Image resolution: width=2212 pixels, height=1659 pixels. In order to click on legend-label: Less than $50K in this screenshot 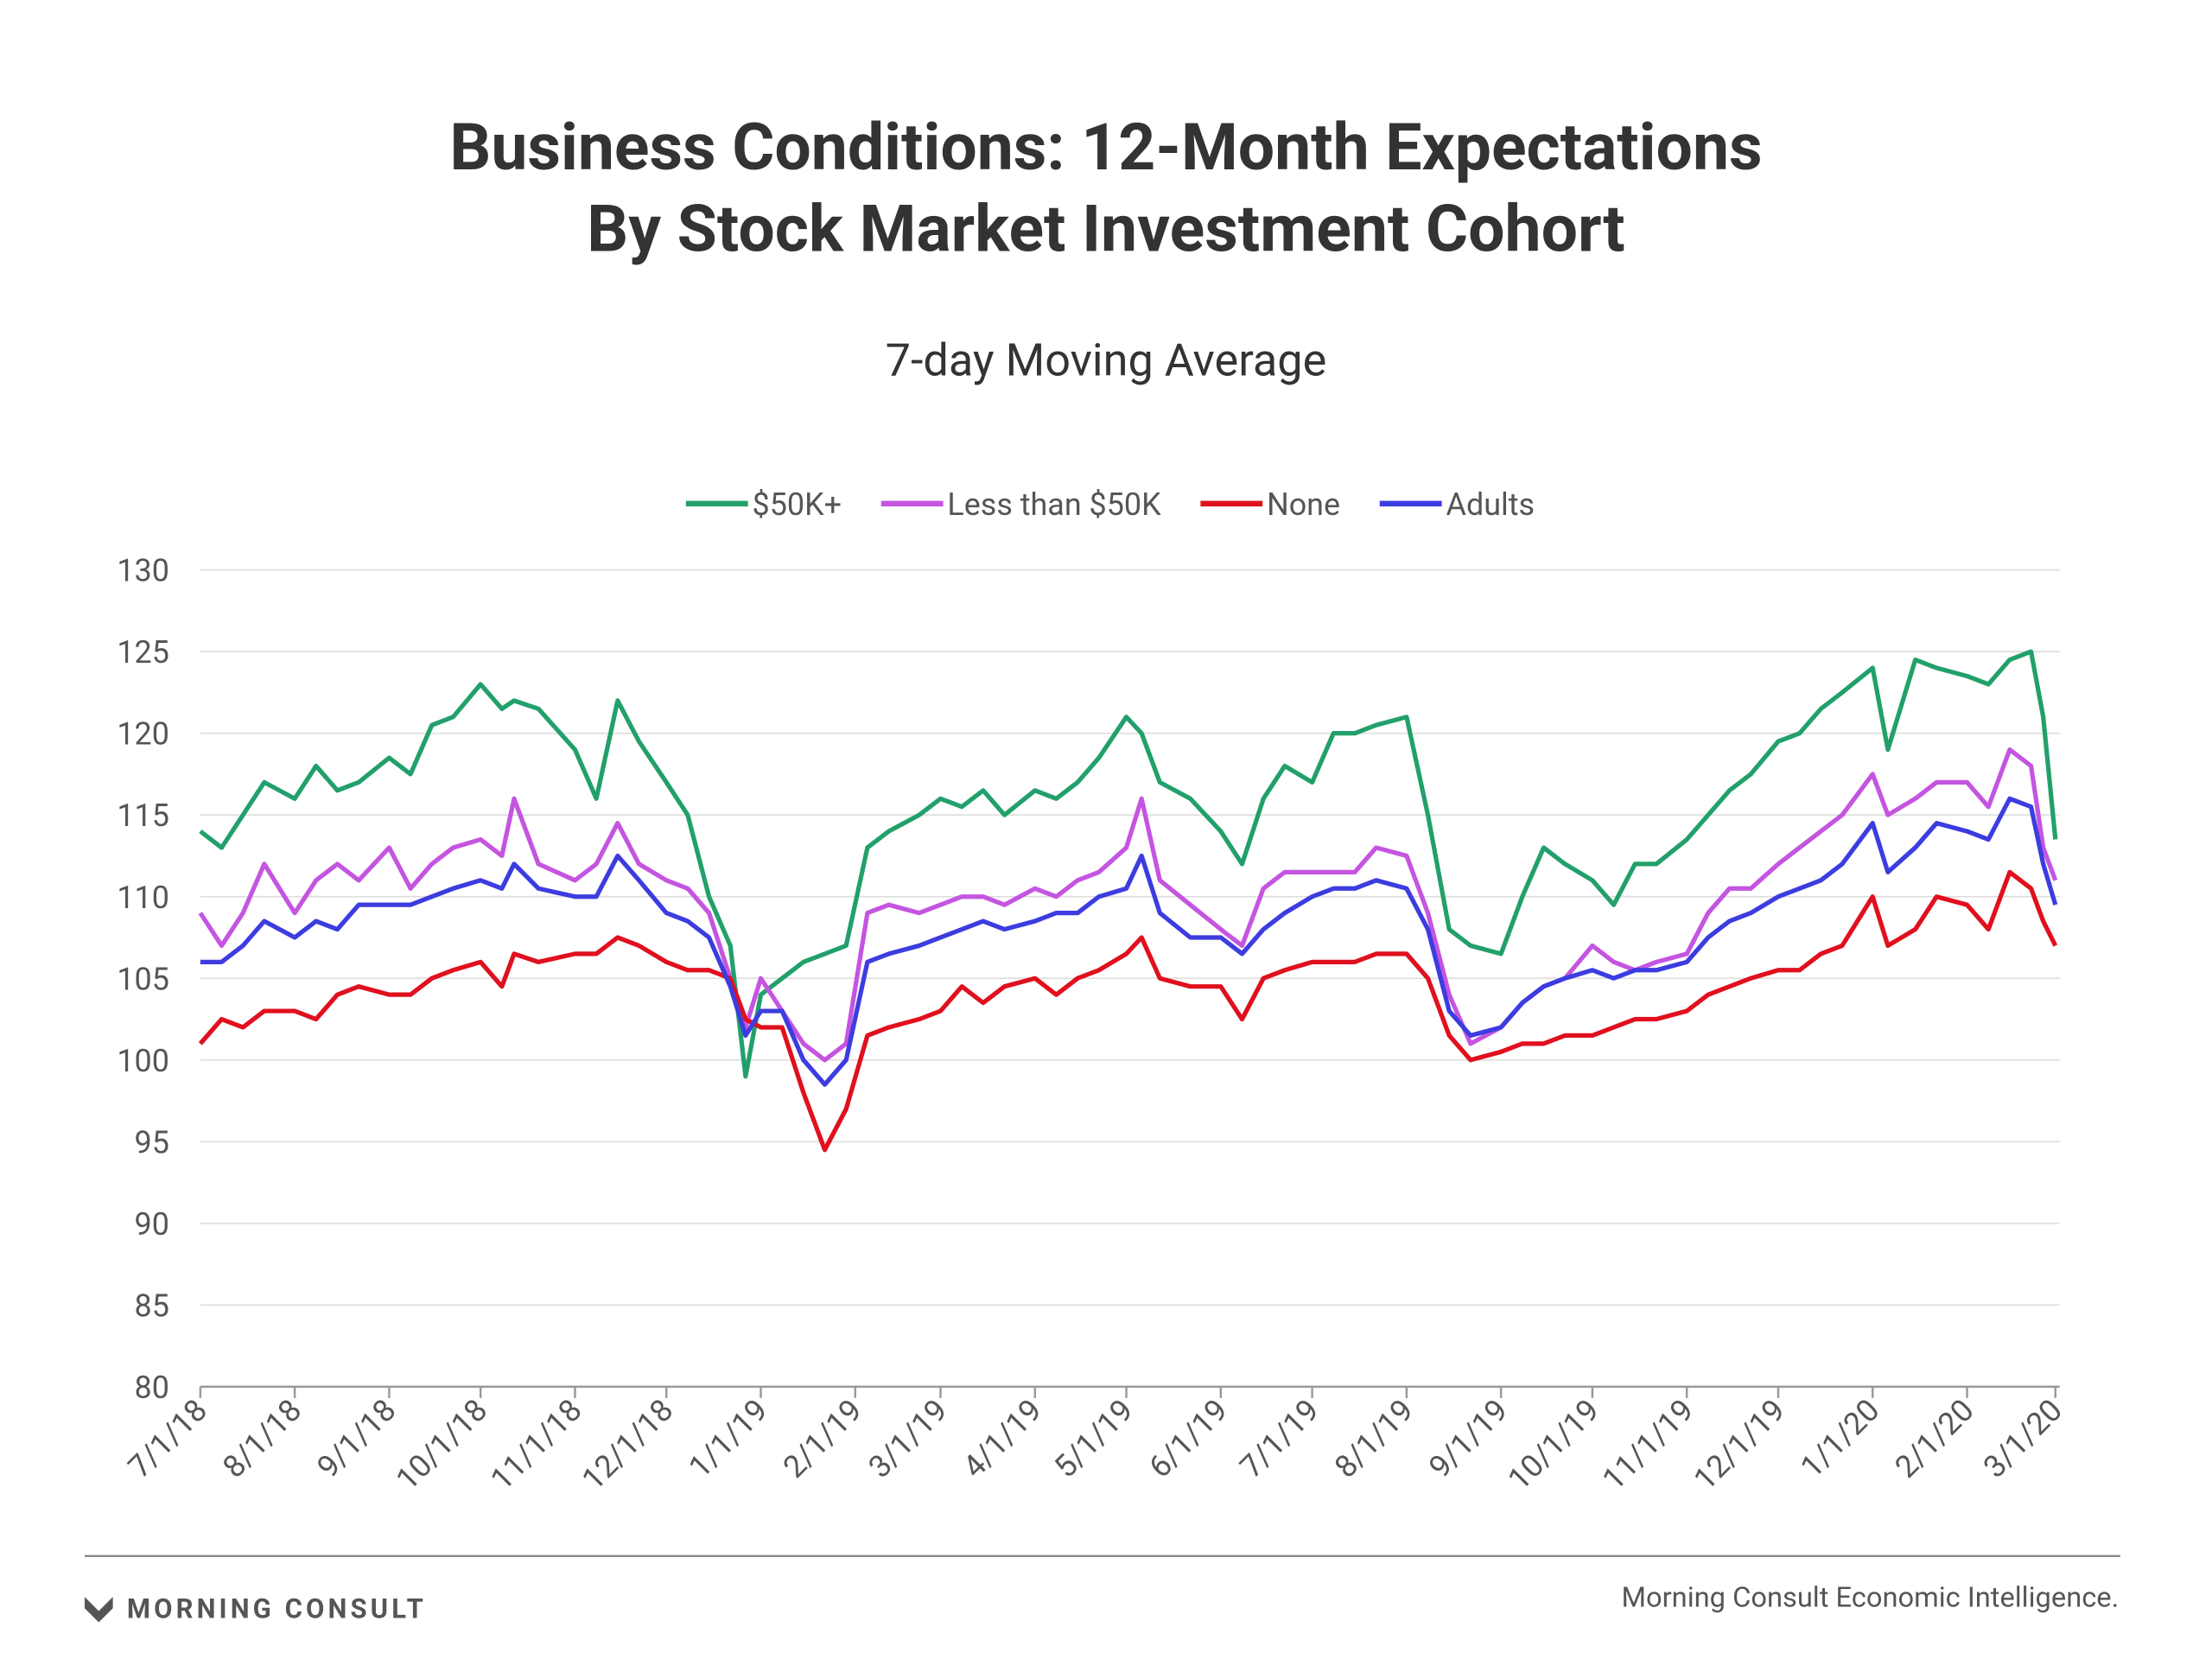, I will do `click(1054, 504)`.